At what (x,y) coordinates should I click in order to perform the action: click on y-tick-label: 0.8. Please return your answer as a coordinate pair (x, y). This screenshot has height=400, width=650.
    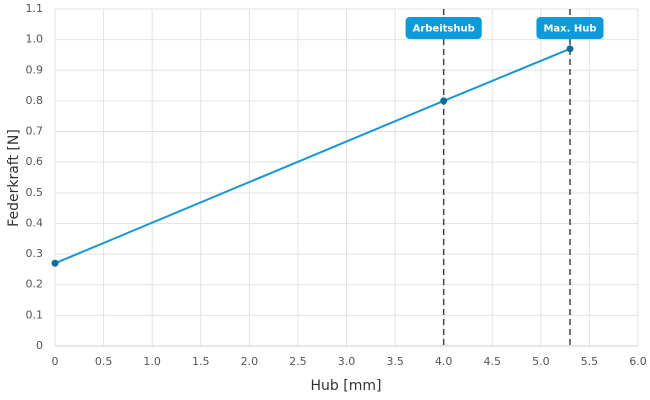
    Looking at the image, I should click on (35, 100).